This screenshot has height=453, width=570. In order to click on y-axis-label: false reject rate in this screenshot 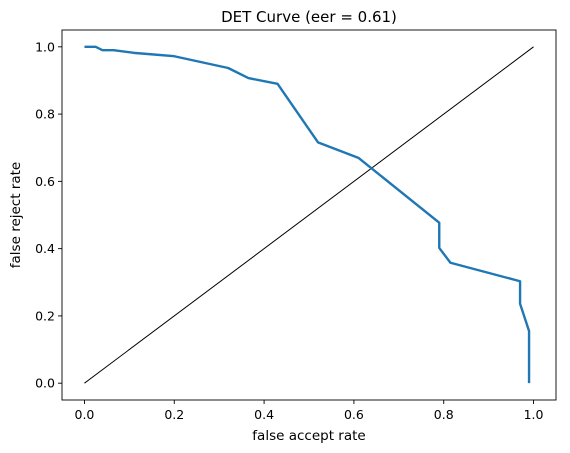, I will do `click(16, 215)`.